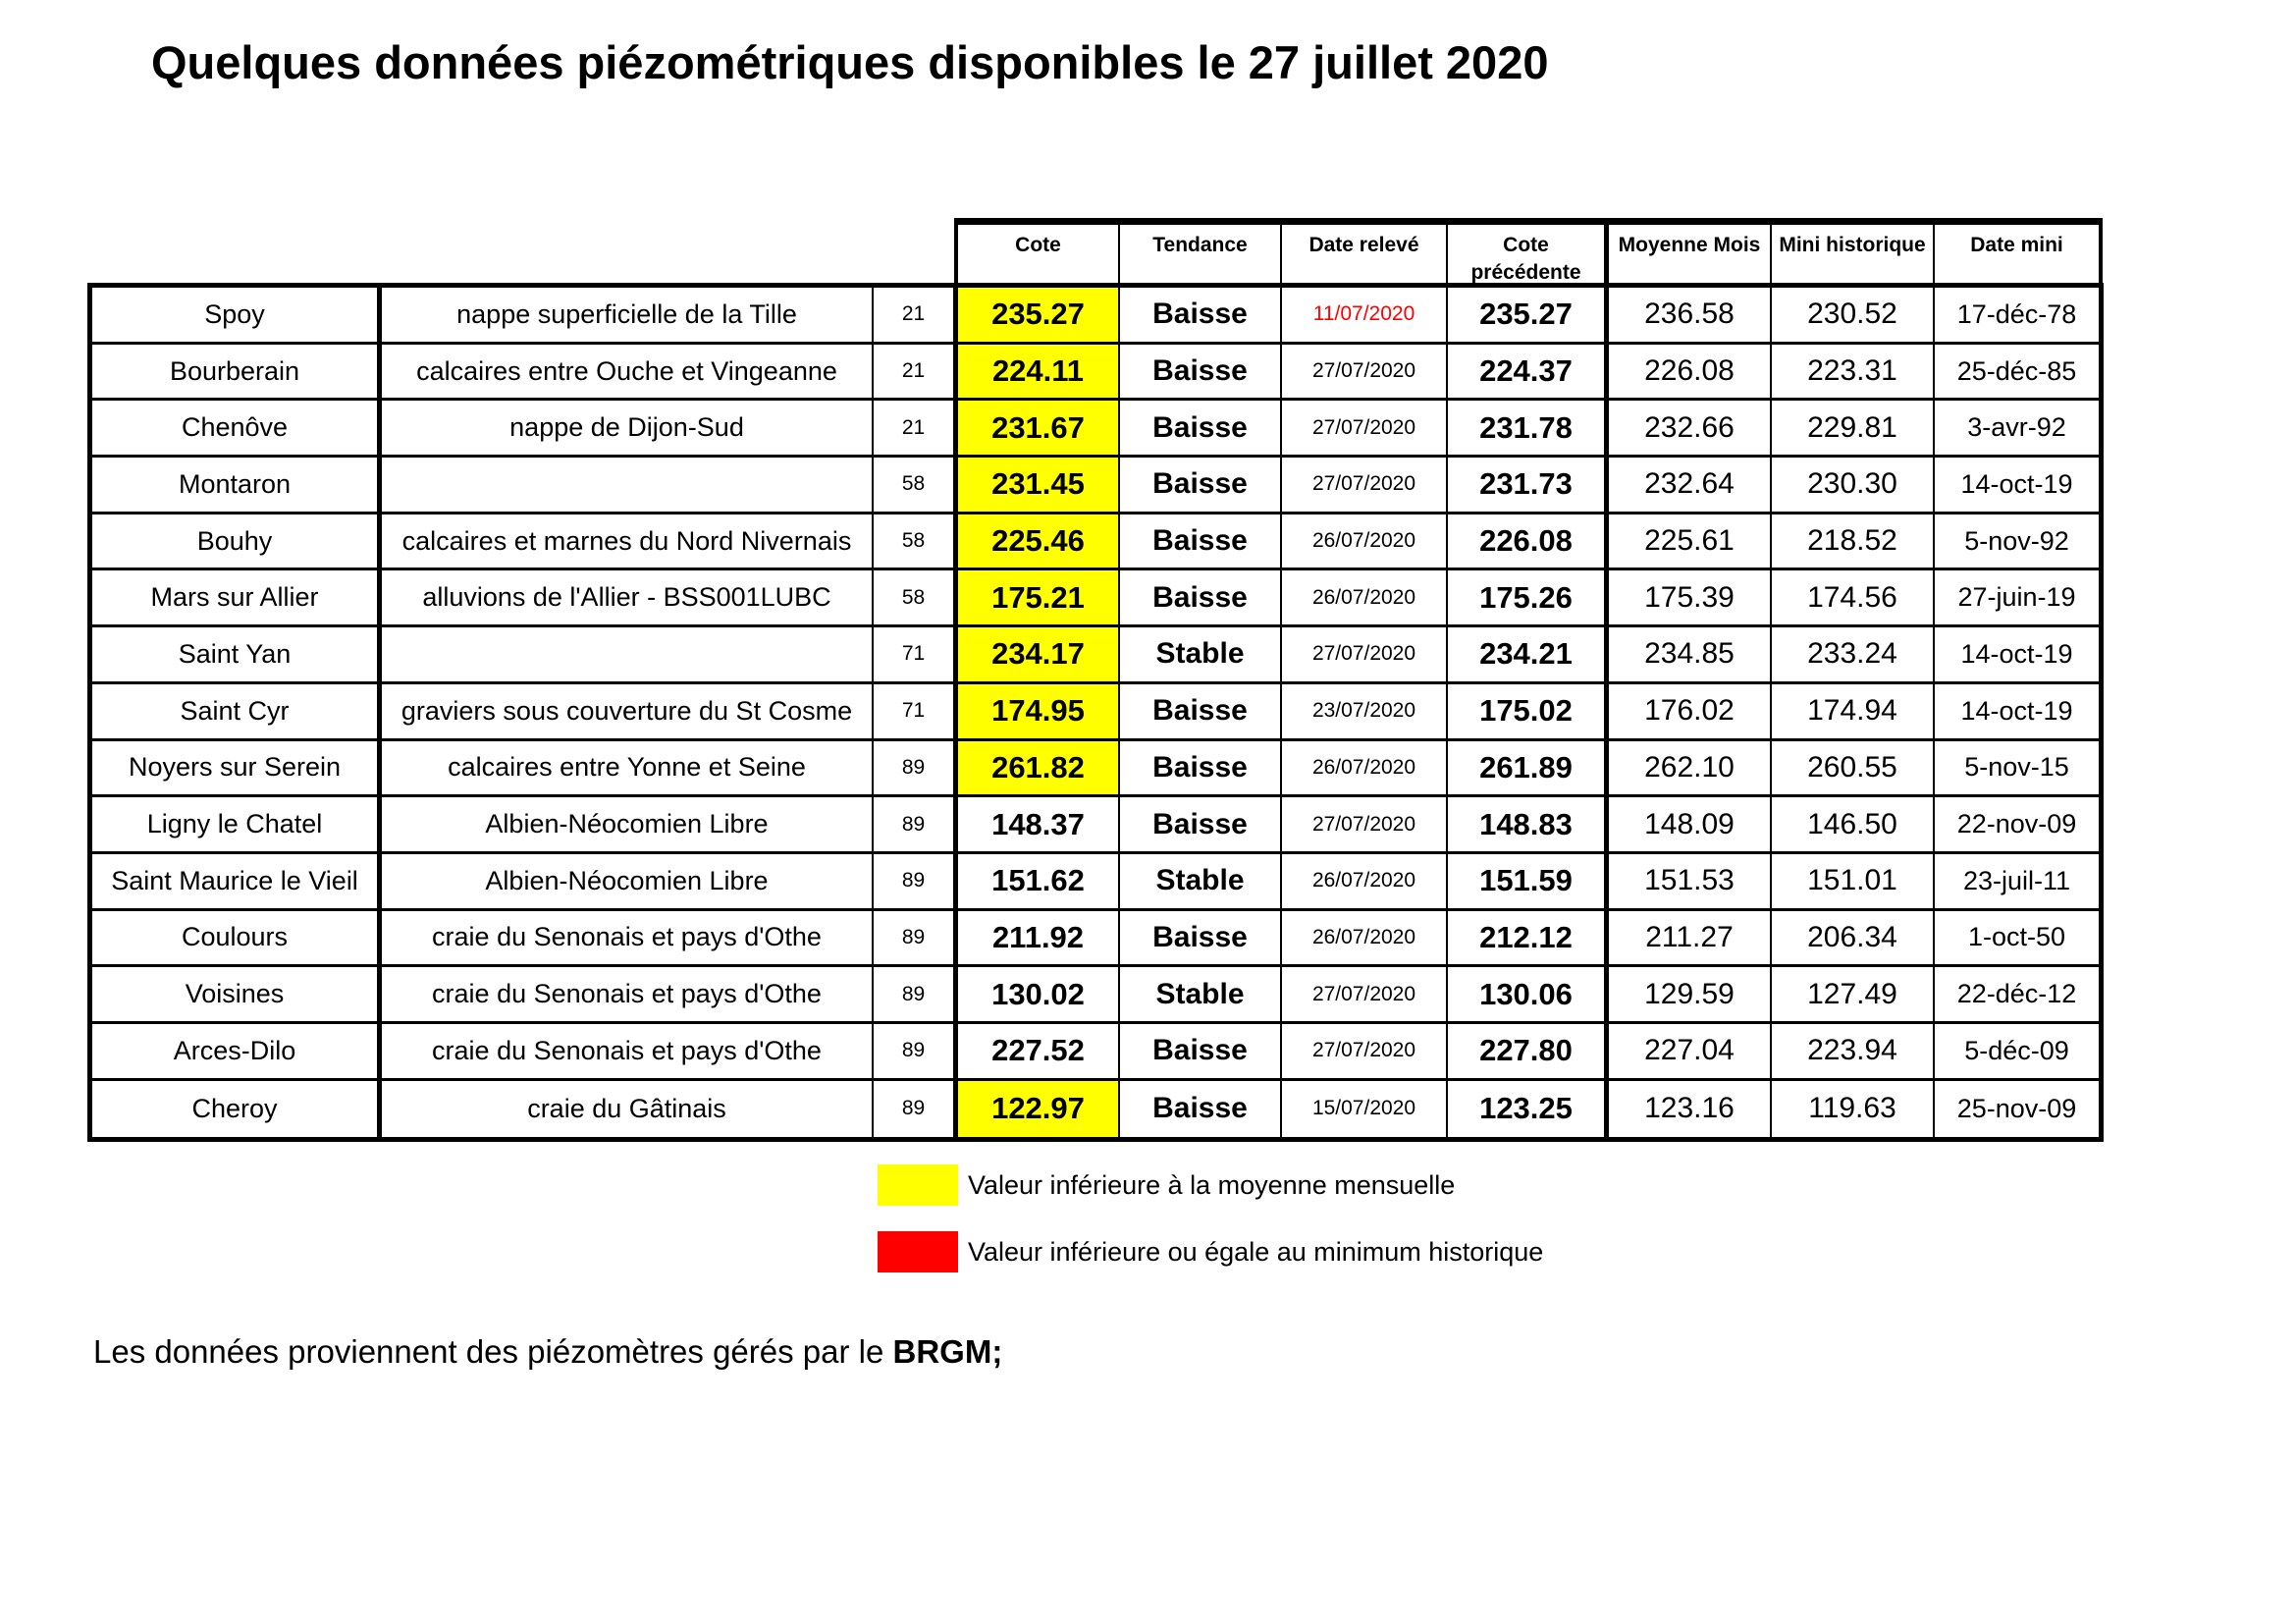  What do you see at coordinates (1528, 939) in the screenshot?
I see `cote-precedente-cell: 212.12` at bounding box center [1528, 939].